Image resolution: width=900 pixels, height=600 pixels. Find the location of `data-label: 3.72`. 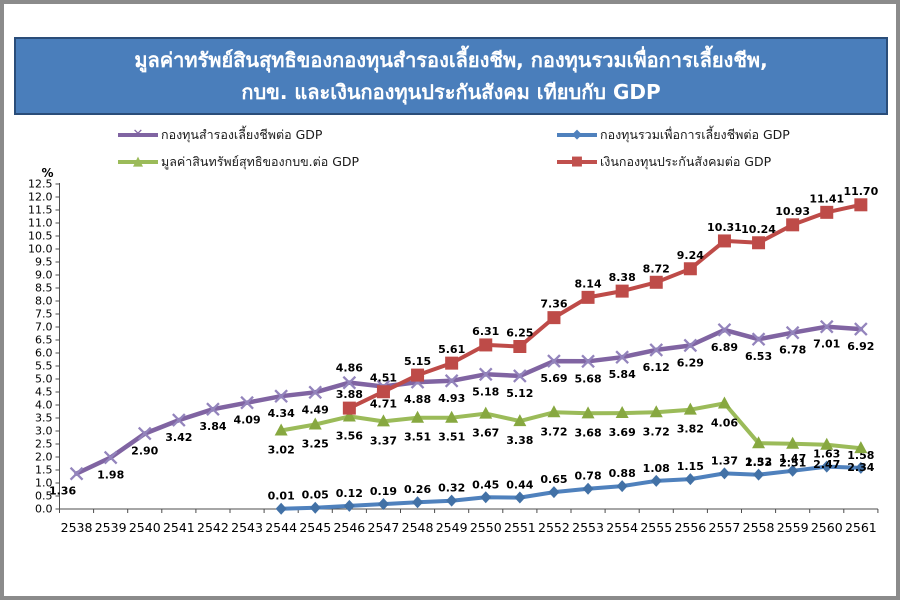

data-label: 3.72 is located at coordinates (553, 431).